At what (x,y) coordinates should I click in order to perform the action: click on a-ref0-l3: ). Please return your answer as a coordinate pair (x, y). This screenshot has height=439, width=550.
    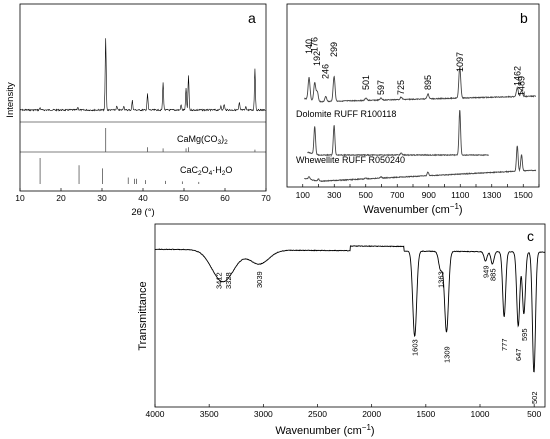
    Looking at the image, I should click on (222, 139).